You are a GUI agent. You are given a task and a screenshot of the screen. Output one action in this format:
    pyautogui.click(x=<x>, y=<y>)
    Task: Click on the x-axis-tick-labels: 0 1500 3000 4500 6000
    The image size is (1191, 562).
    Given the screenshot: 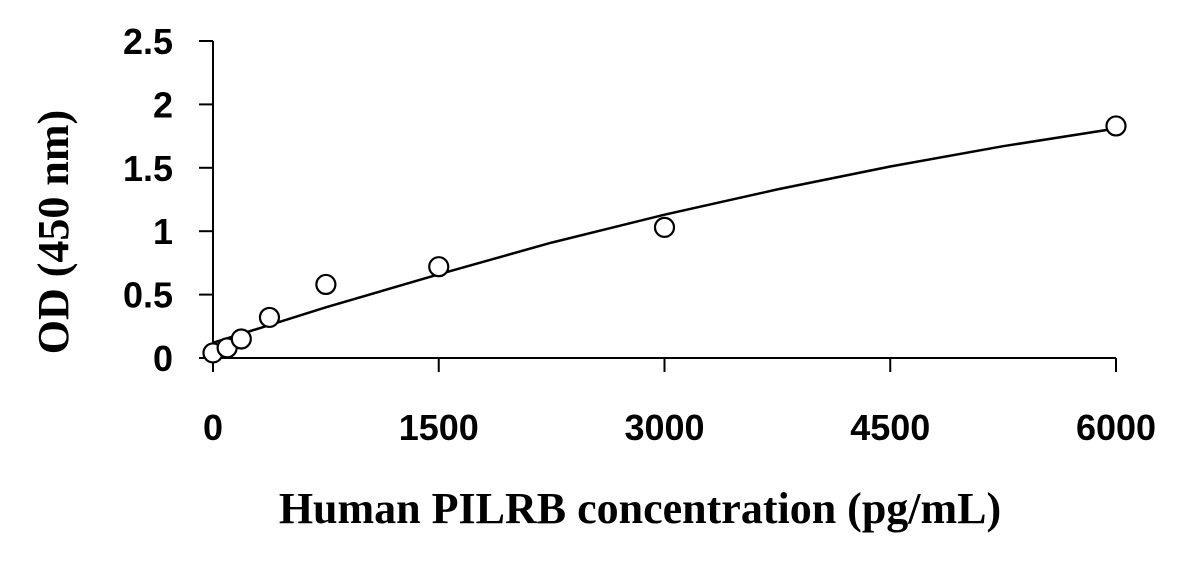 What is the action you would take?
    pyautogui.click(x=679, y=427)
    